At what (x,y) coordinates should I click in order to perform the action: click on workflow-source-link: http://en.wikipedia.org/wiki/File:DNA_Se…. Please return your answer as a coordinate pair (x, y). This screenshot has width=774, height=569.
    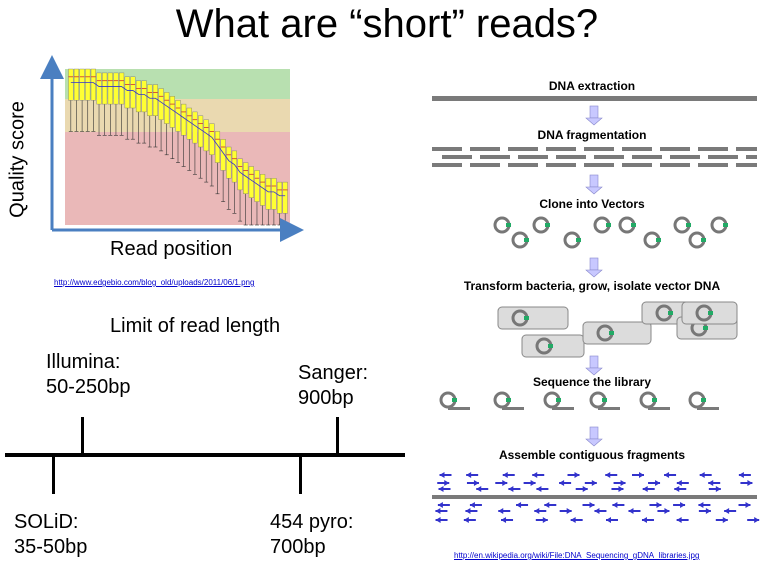
    Looking at the image, I should click on (577, 555).